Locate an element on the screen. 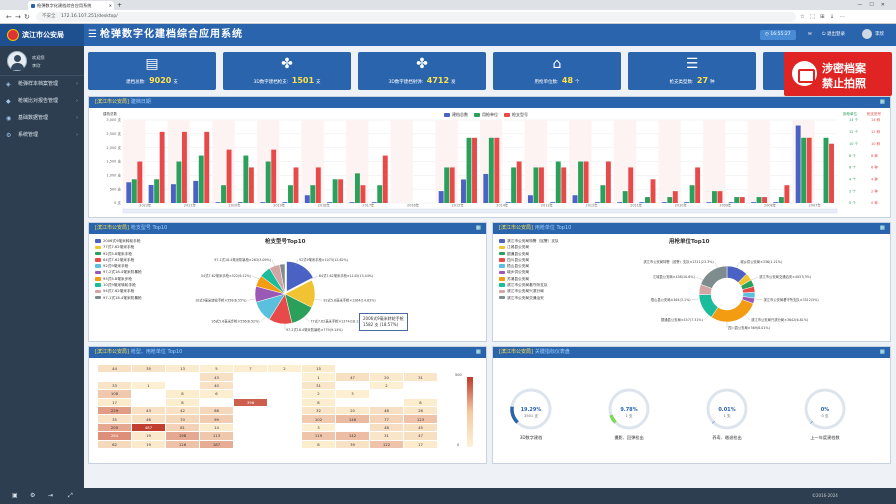 This screenshot has width=896, height=504. heatmap-cell: 6 is located at coordinates (216, 394).